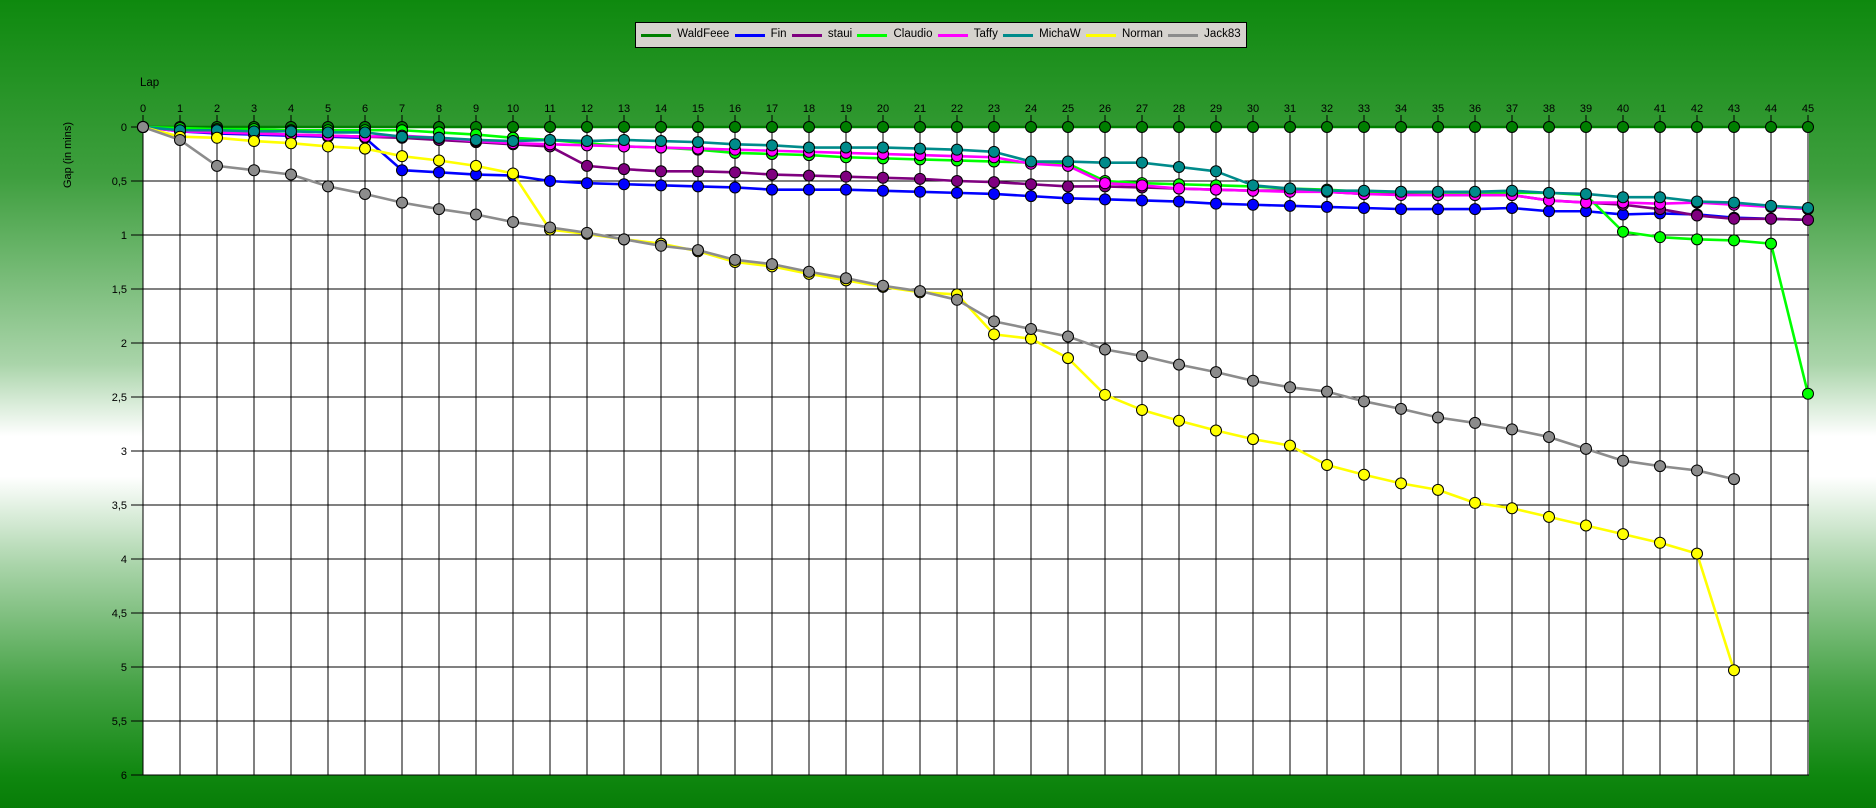 The height and width of the screenshot is (808, 1876). I want to click on x-tick-label: 17, so click(772, 109).